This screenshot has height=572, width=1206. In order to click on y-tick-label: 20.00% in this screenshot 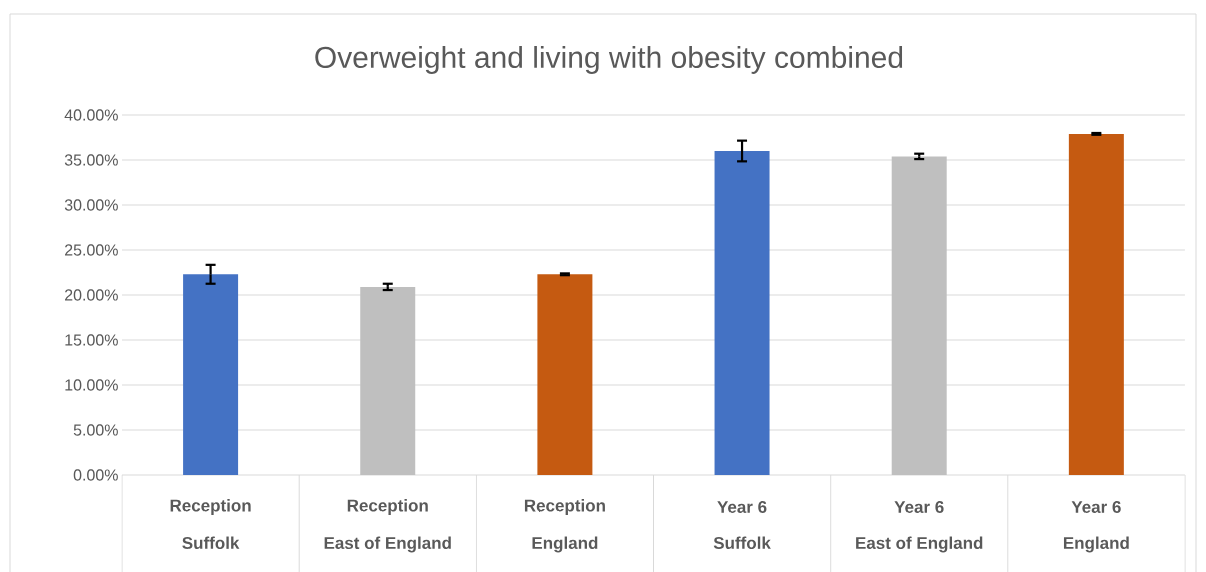, I will do `click(91, 295)`.